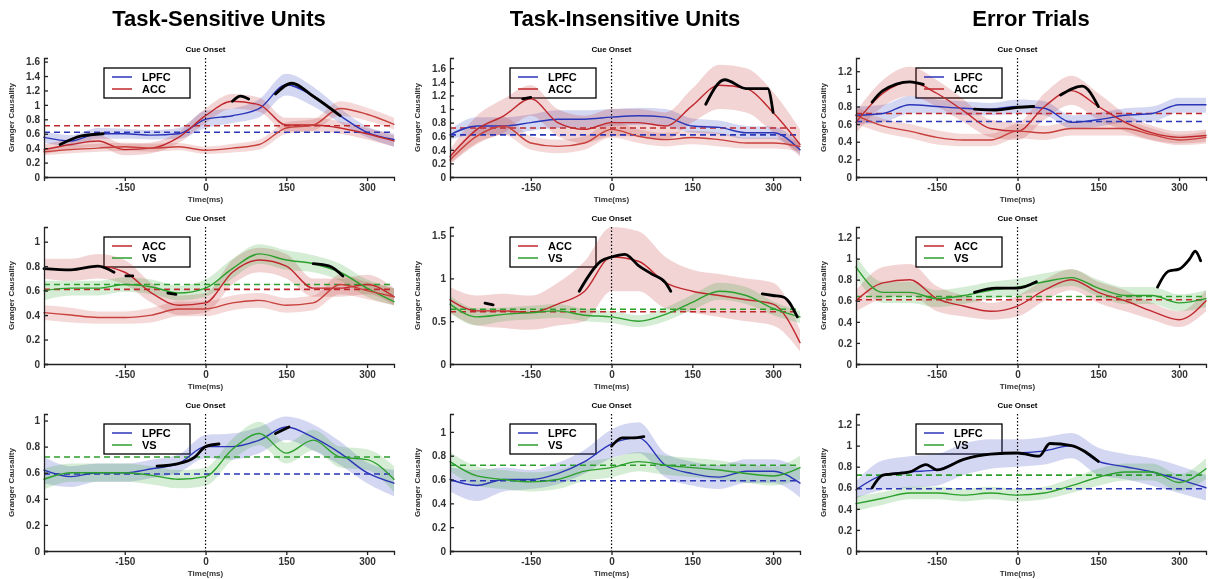 The image size is (1220, 579). I want to click on chart-title: Error Trials, so click(1031, 18).